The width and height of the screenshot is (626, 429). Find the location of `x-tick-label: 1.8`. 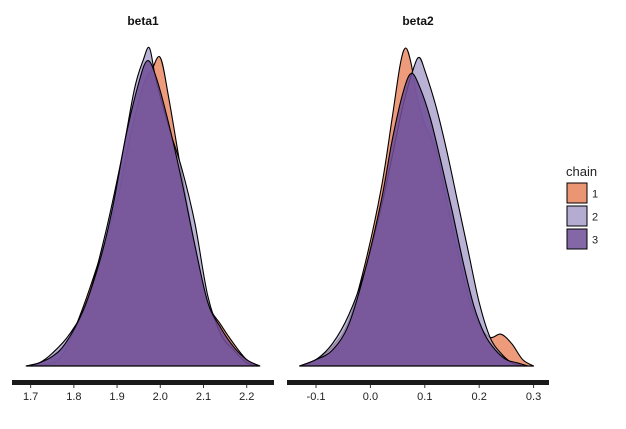

x-tick-label: 1.8 is located at coordinates (73, 397).